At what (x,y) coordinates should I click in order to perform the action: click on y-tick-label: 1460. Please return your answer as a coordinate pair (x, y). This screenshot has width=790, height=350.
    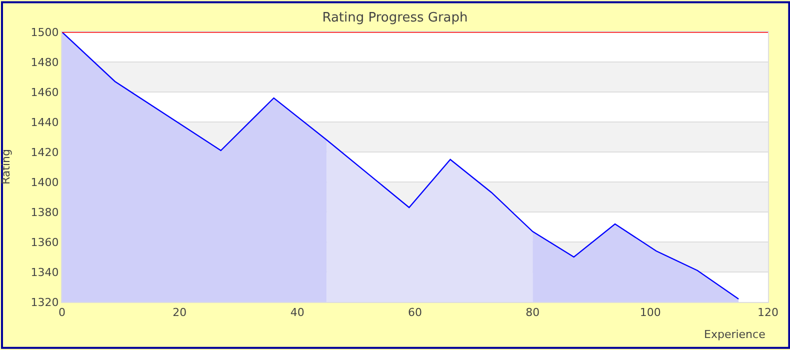
    Looking at the image, I should click on (44, 92).